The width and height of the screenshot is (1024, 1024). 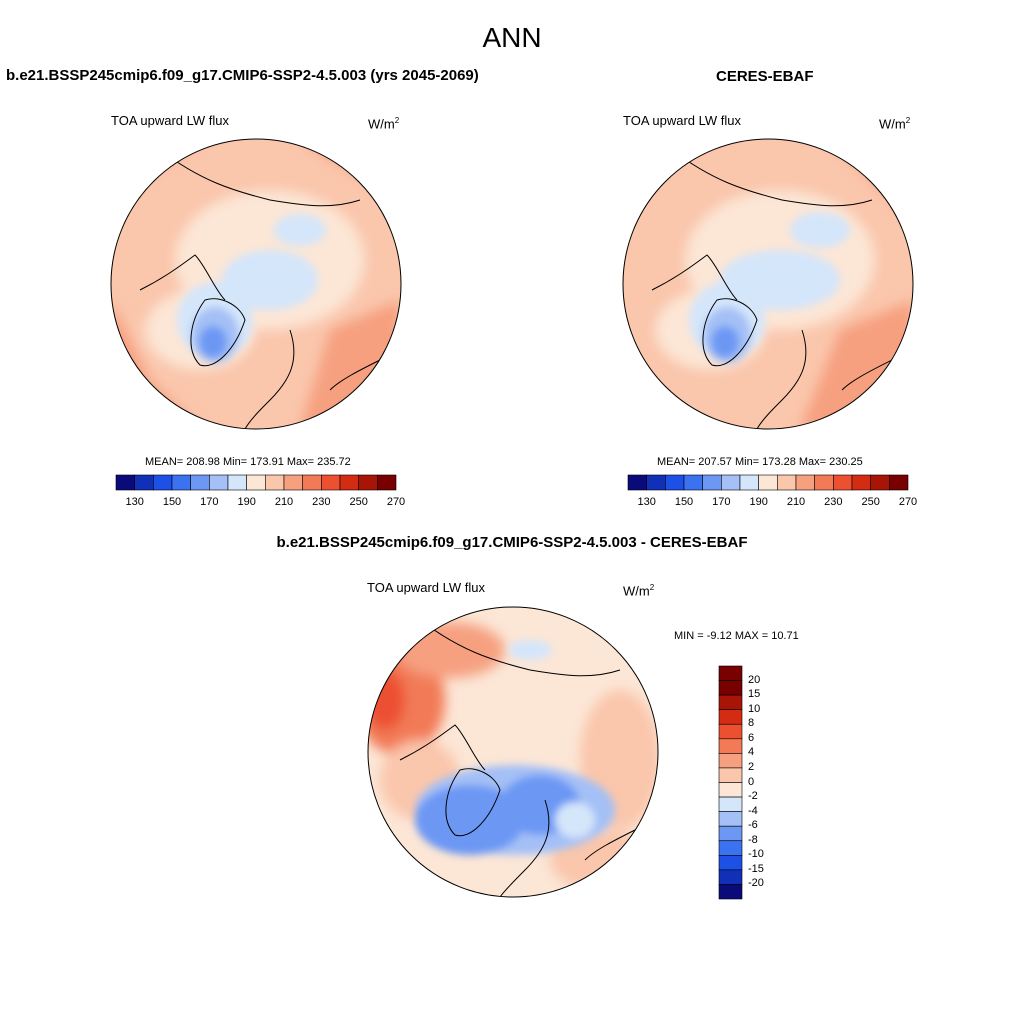 I want to click on colorbar-tick-label: -20, so click(x=756, y=883).